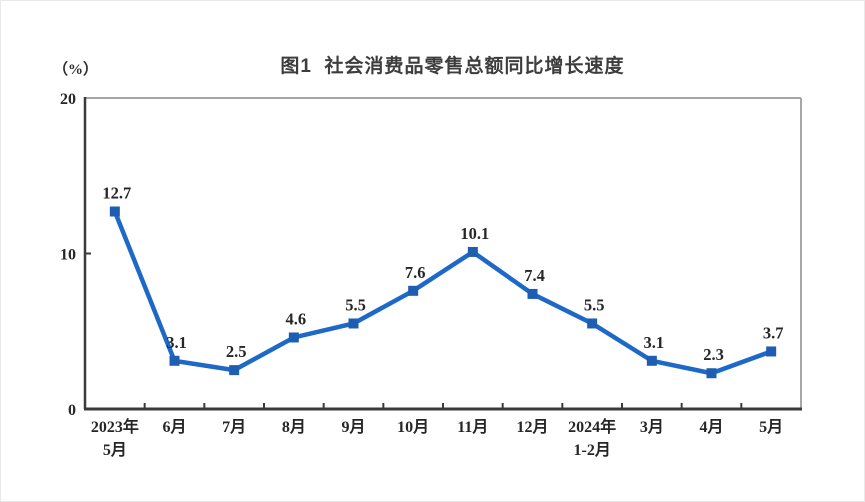 The height and width of the screenshot is (502, 865). Describe the element at coordinates (711, 427) in the screenshot. I see `x-axis-category-label: 4月` at that location.